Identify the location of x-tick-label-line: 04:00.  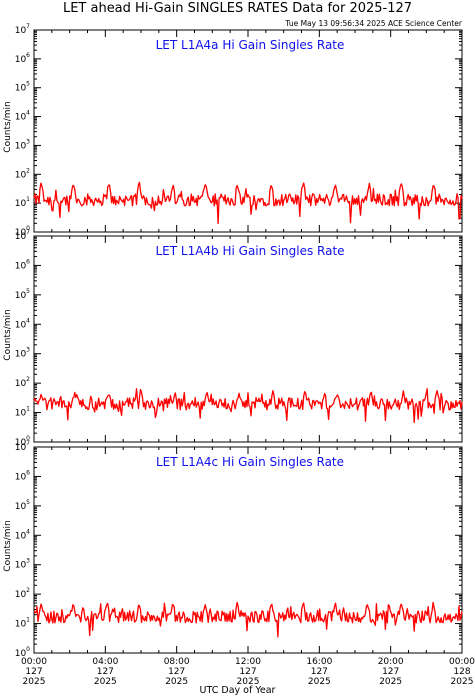
(105, 662).